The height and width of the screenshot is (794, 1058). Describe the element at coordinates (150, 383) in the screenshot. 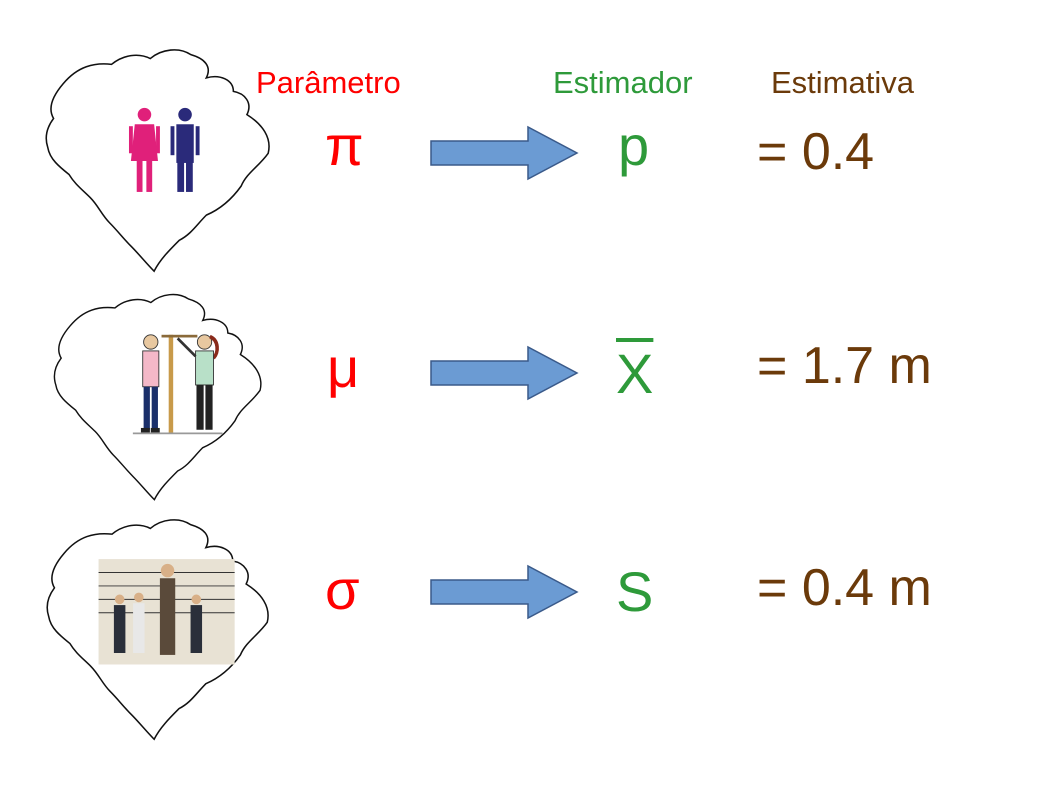

I see `measured-person-icon` at that location.